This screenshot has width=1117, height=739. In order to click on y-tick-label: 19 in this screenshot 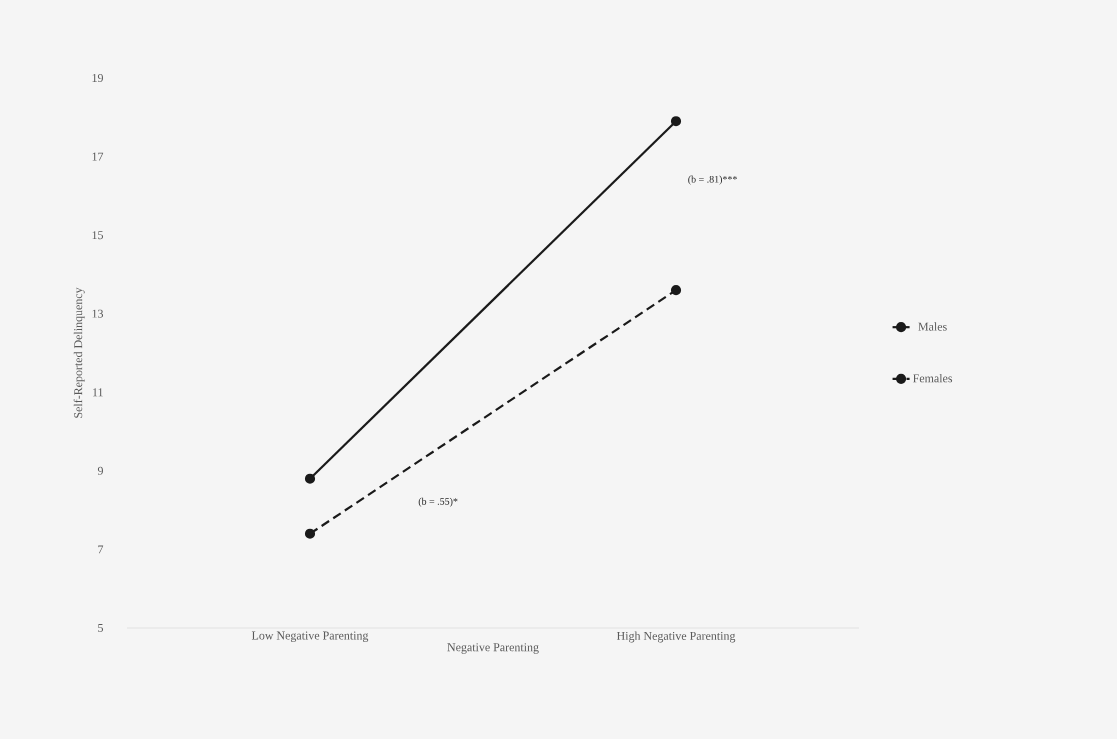, I will do `click(97, 77)`.